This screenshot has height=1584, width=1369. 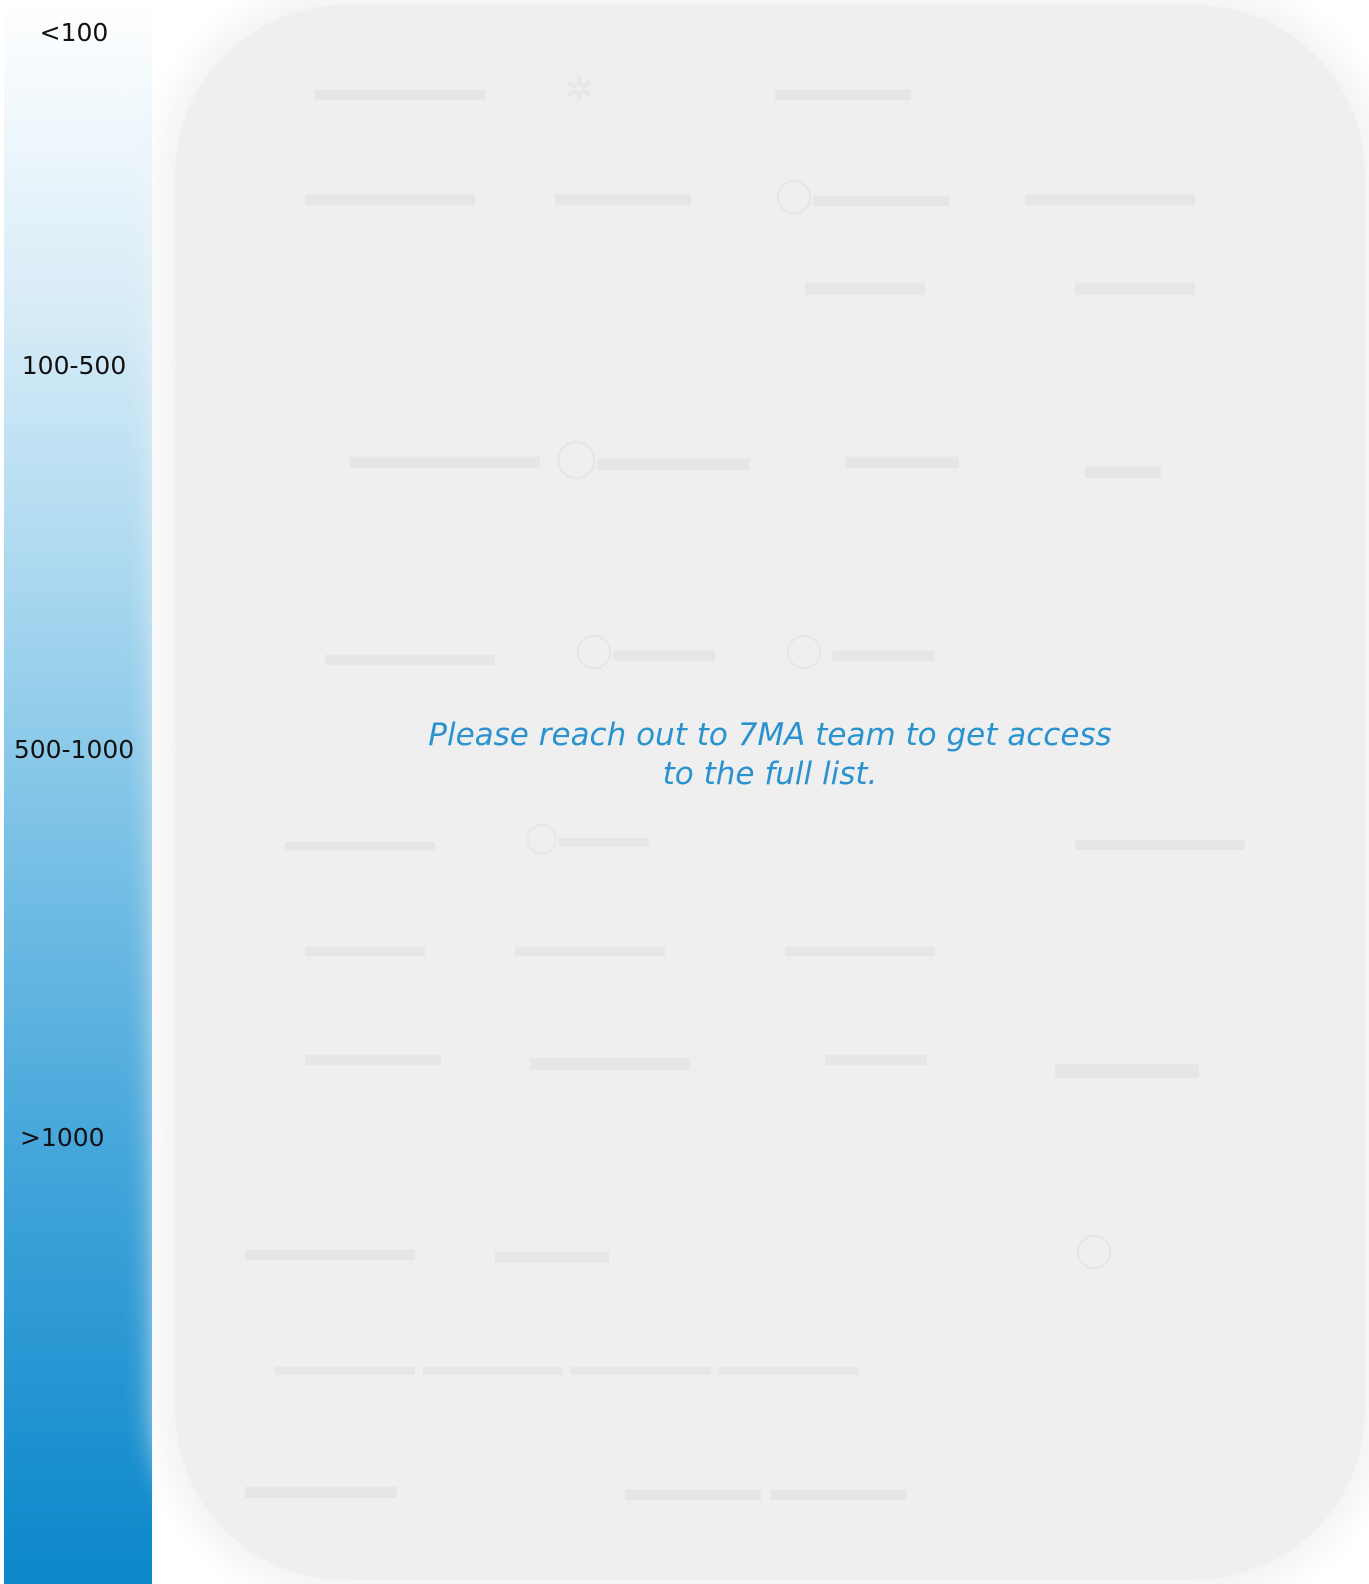 I want to click on color-scale-bar, so click(x=78, y=792).